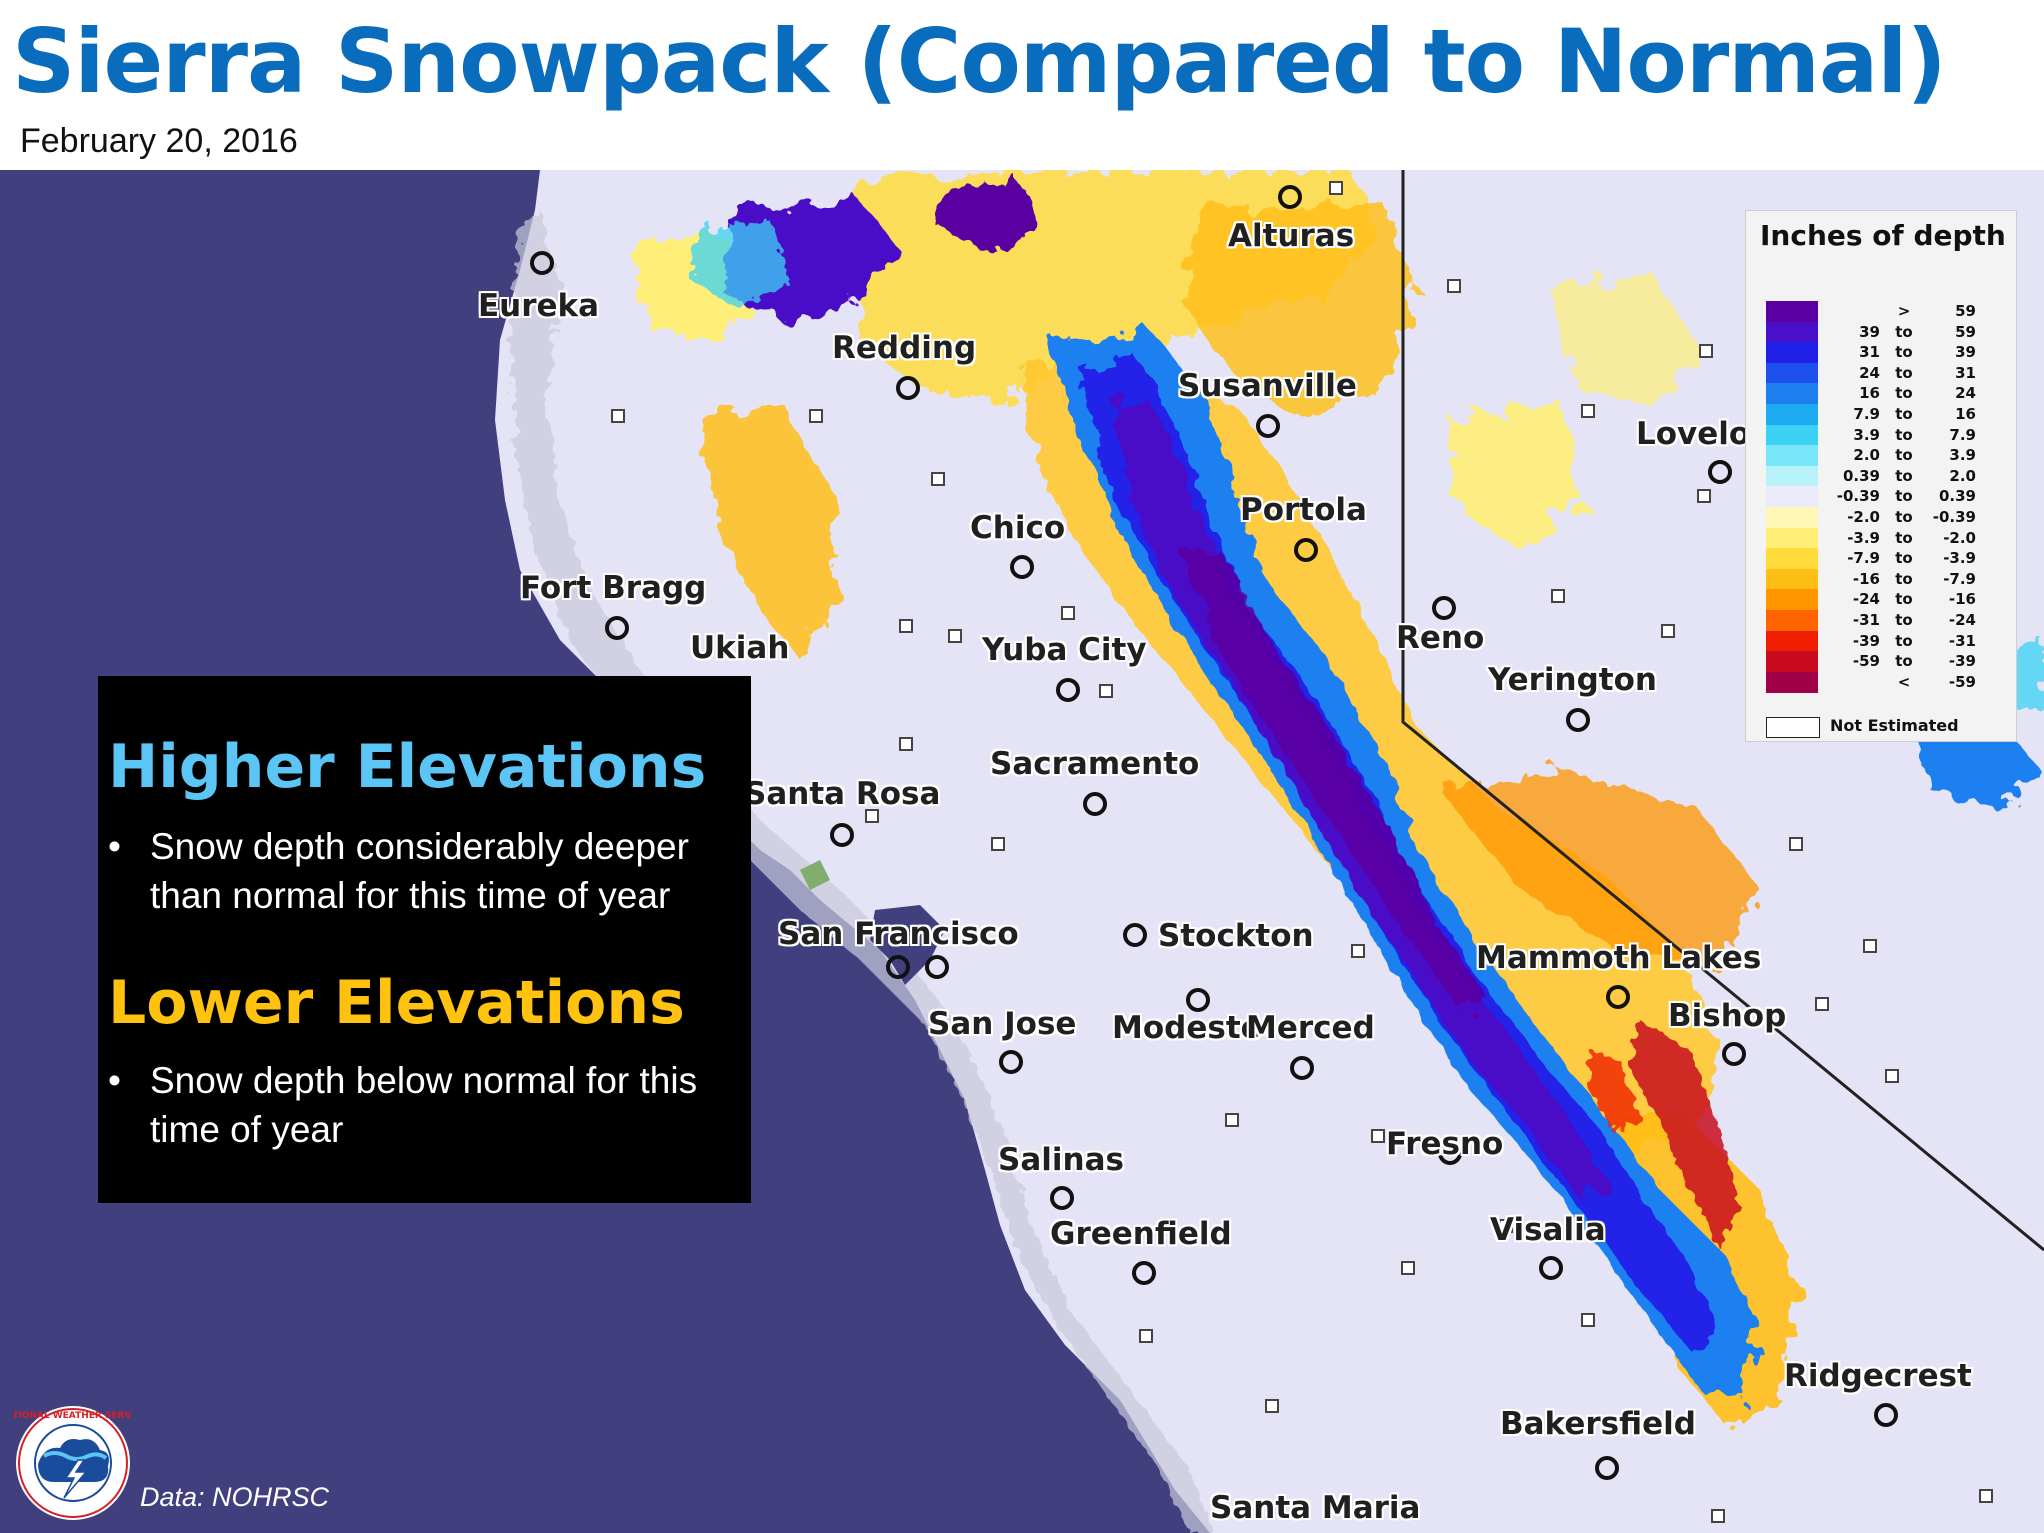  I want to click on legend-range-high: 7.9, so click(1962, 434).